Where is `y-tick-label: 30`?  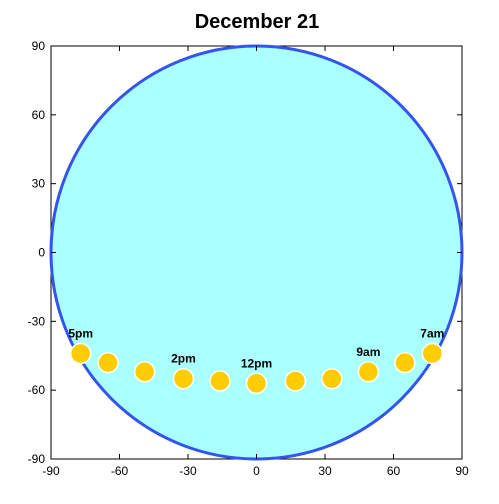 y-tick-label: 30 is located at coordinates (39, 184).